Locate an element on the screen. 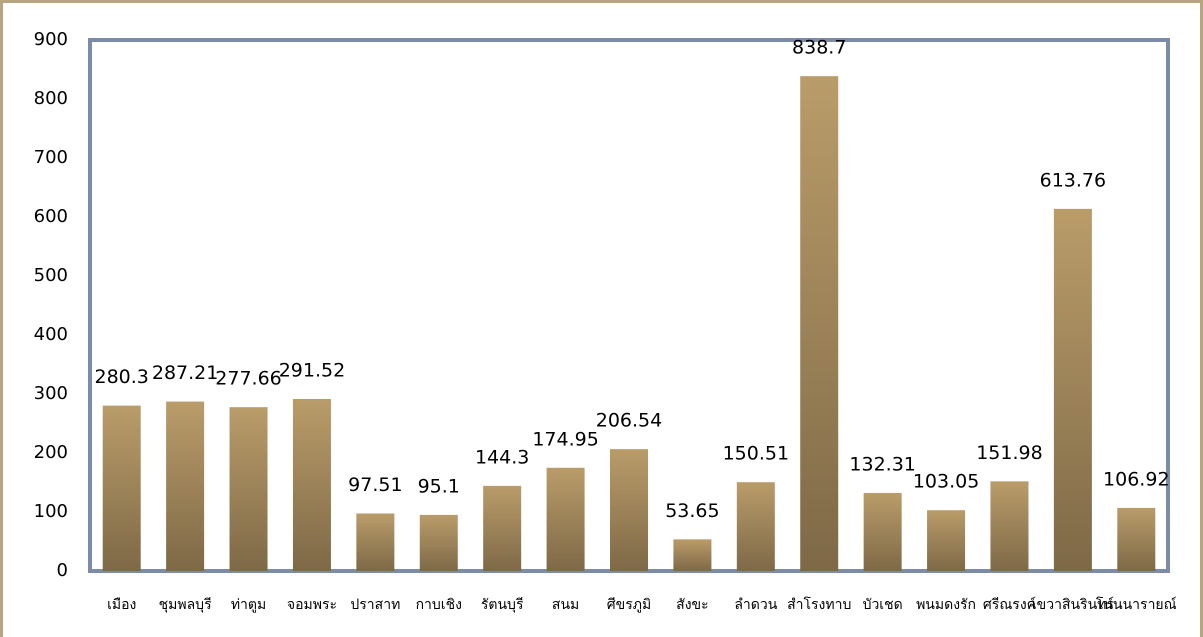  y-tick-label: 200 is located at coordinates (51, 452).